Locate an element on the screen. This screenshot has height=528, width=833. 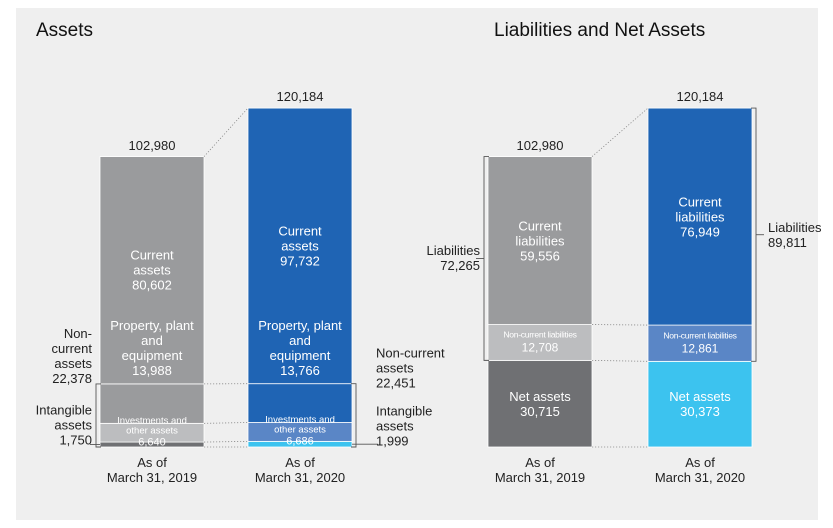
segment-label: Current liabilities 59,556 is located at coordinates (540, 240).